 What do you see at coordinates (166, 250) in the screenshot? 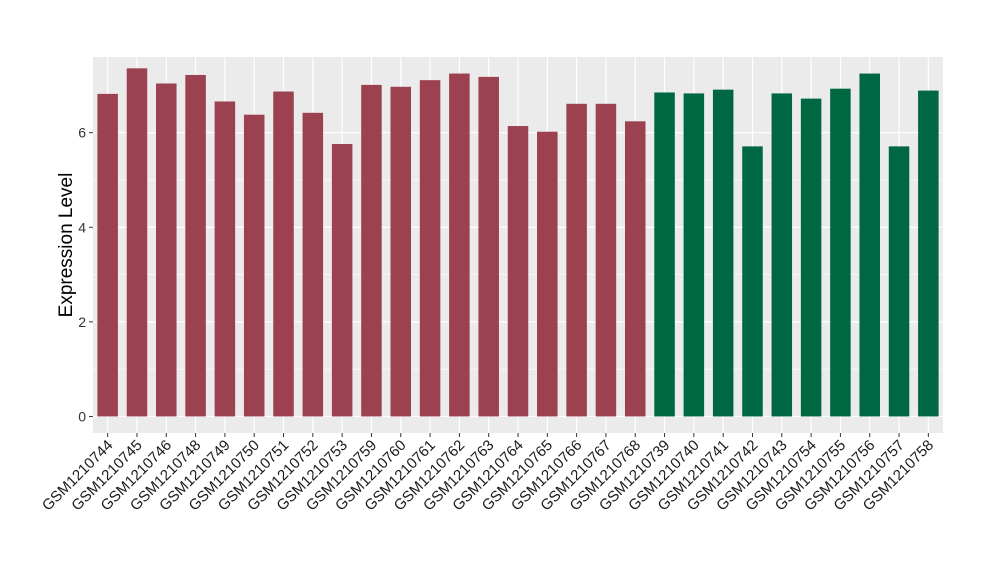
I see `bar-GSM1210746` at bounding box center [166, 250].